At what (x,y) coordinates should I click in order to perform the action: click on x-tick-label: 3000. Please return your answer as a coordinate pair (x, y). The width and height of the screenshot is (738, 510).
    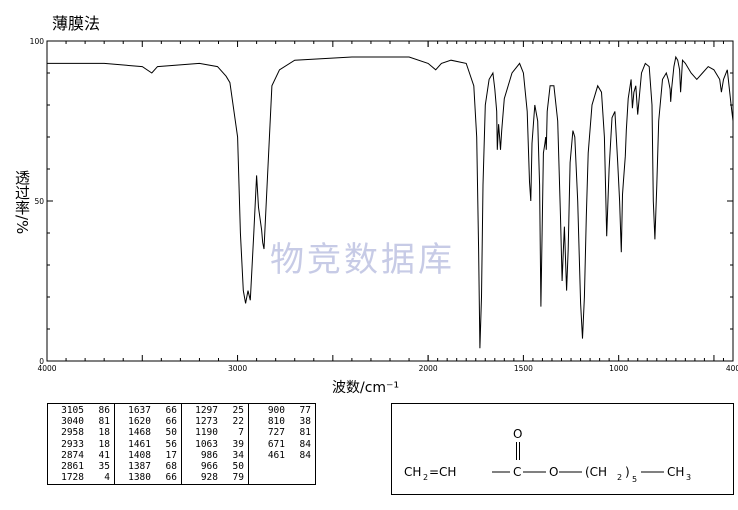
    Looking at the image, I should click on (237, 368).